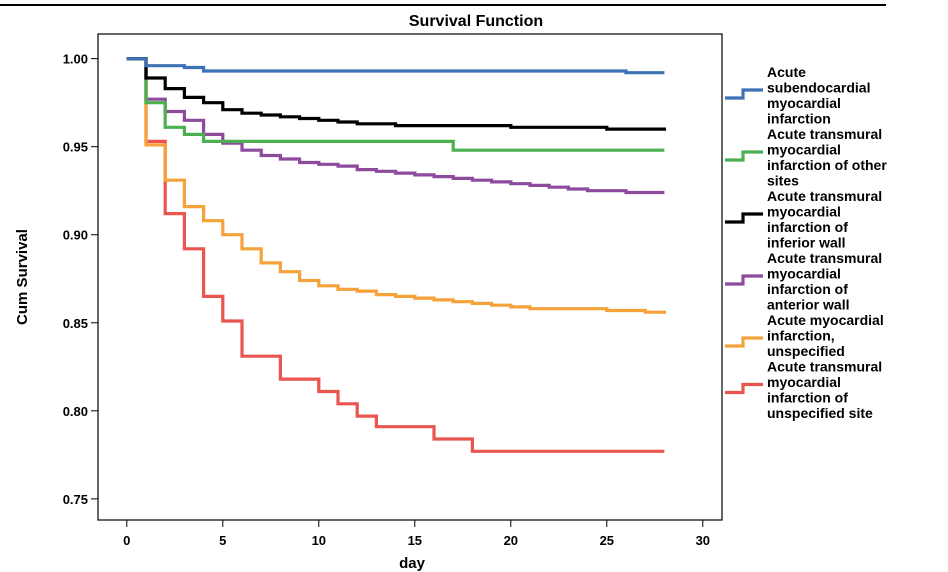 The height and width of the screenshot is (572, 948). What do you see at coordinates (75, 147) in the screenshot?
I see `y-tick-label: 0.95` at bounding box center [75, 147].